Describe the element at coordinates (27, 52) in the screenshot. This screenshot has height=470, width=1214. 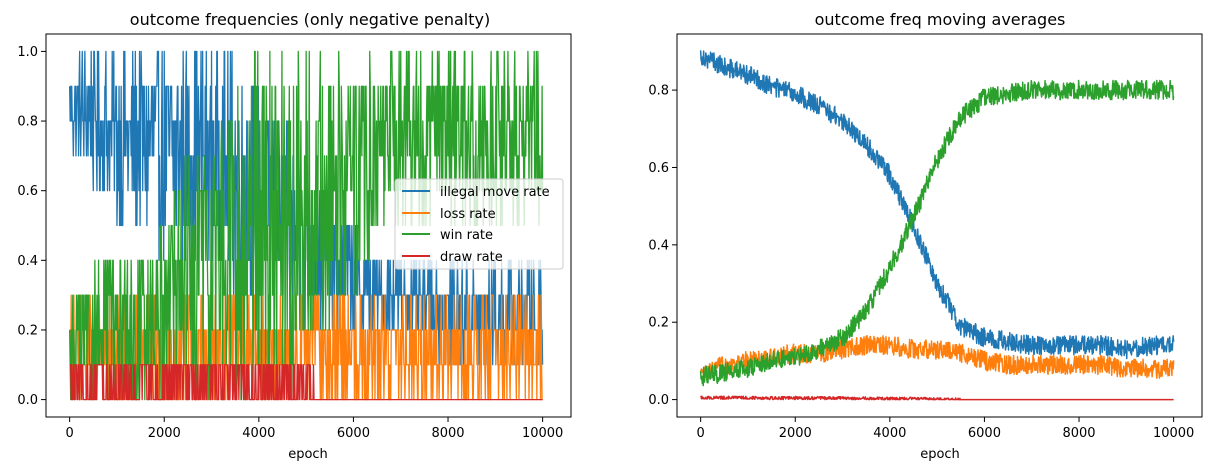
I see `chart-left-ytick-label: 1.0` at that location.